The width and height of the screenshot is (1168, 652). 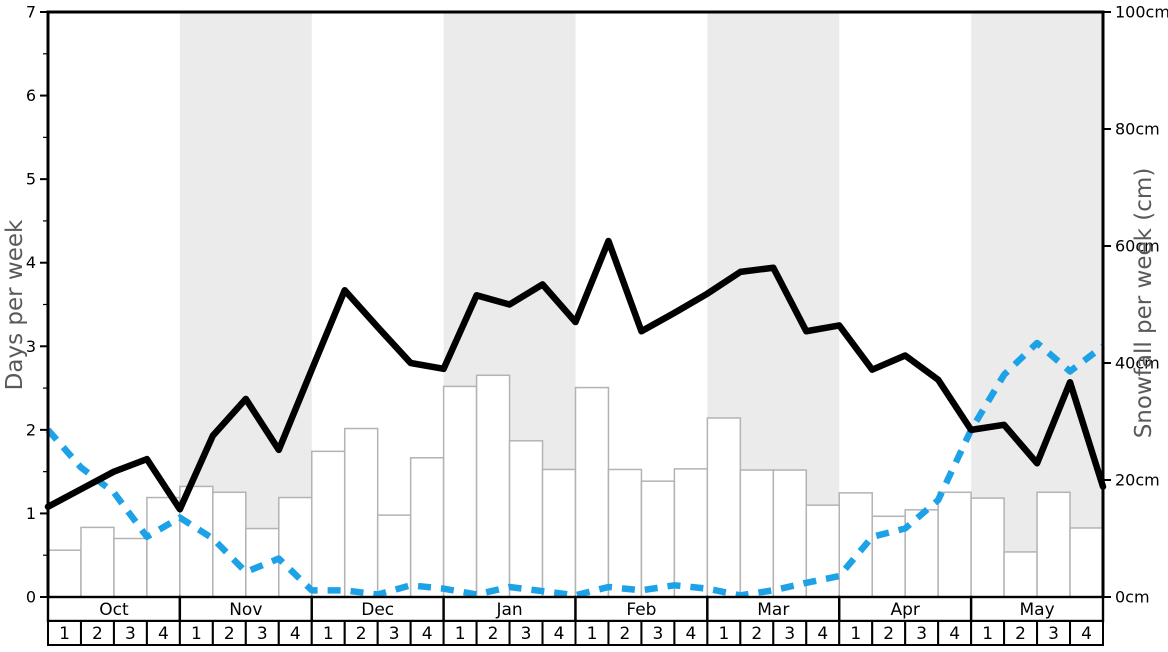 What do you see at coordinates (1144, 303) in the screenshot?
I see `right-axis-title: Snowfall per week (cm)` at bounding box center [1144, 303].